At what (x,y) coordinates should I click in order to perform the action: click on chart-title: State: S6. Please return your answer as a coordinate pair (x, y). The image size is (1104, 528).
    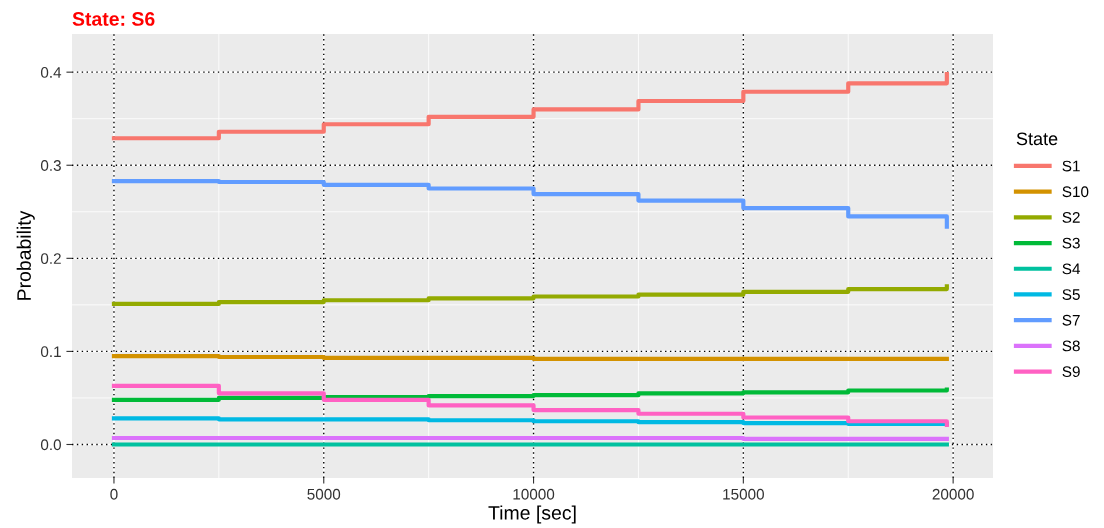
    Looking at the image, I should click on (113, 19).